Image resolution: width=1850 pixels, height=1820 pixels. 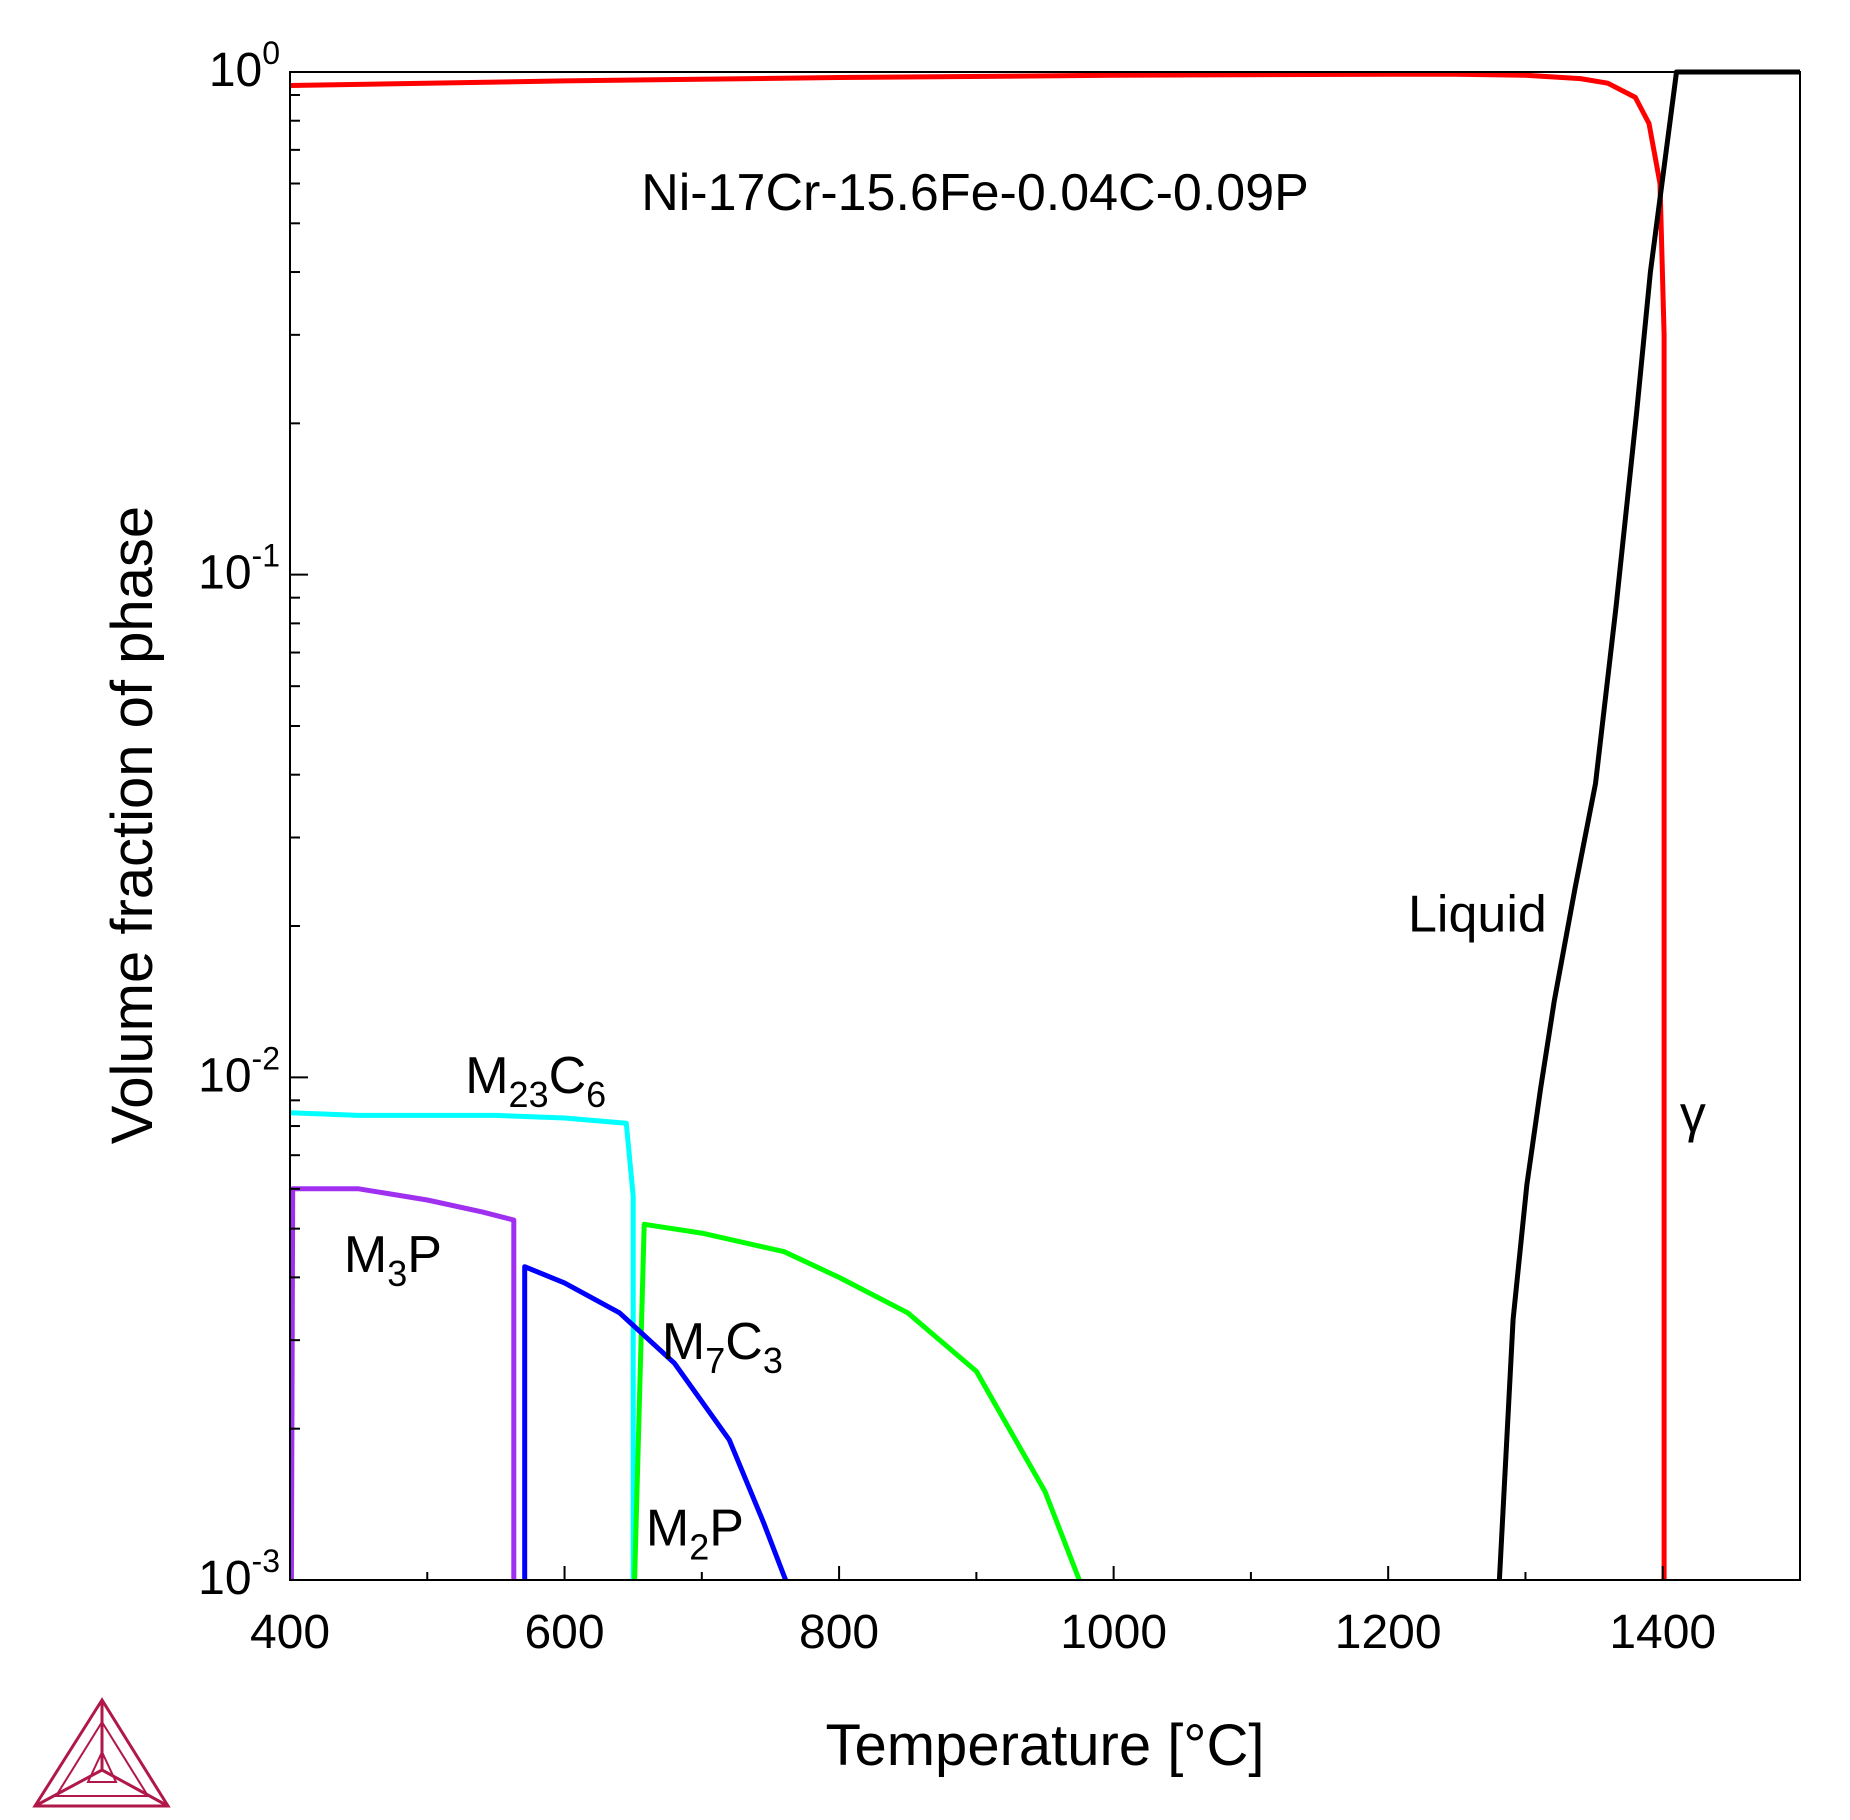 What do you see at coordinates (1388, 1632) in the screenshot?
I see `x-tick-label: 1200` at bounding box center [1388, 1632].